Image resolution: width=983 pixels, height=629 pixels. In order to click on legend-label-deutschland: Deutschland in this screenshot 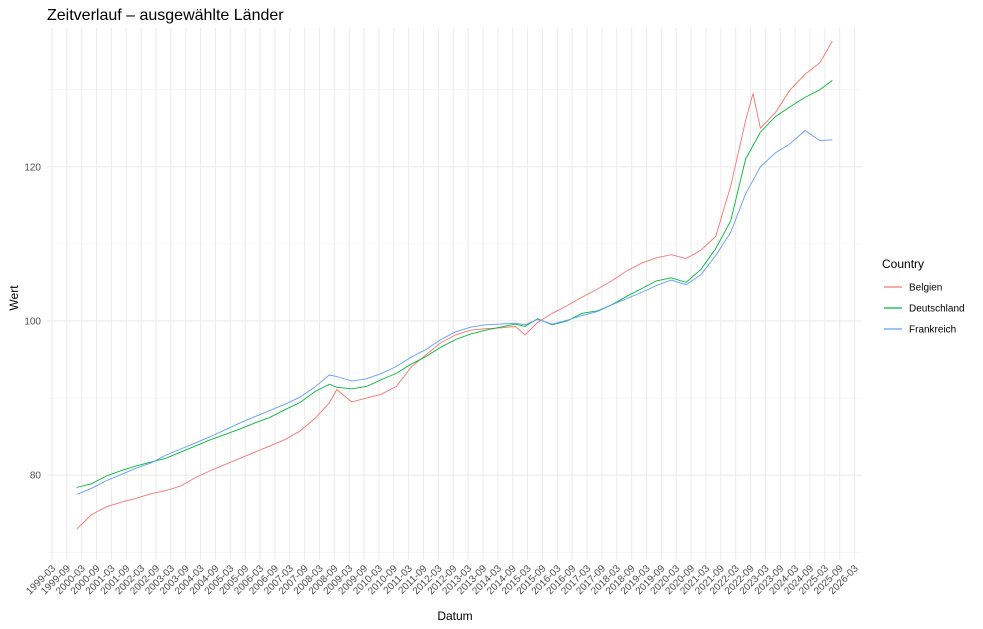, I will do `click(937, 309)`.